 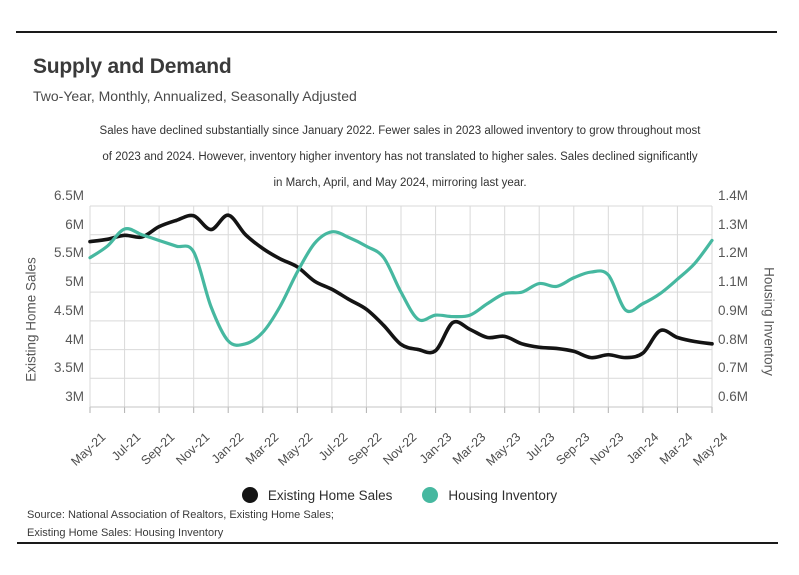 I want to click on page-title: Supply and Demand, so click(x=132, y=66).